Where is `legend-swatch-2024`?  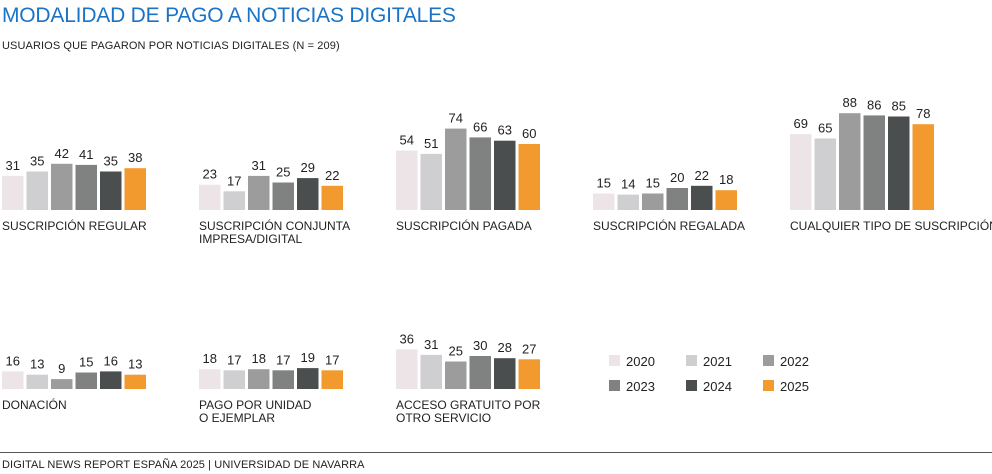
legend-swatch-2024 is located at coordinates (691, 385).